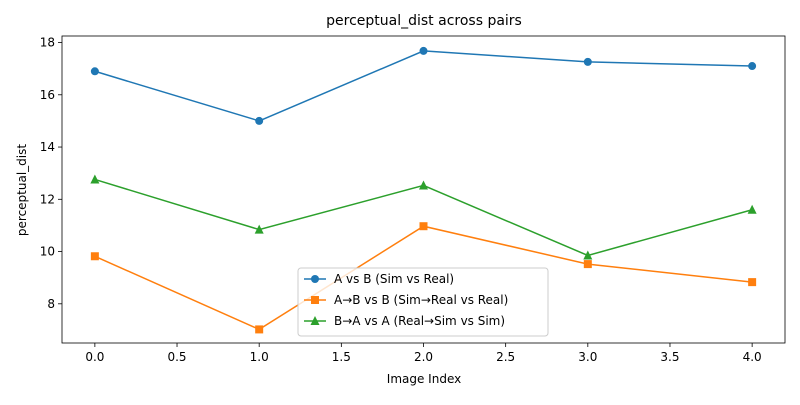 The width and height of the screenshot is (800, 405). Describe the element at coordinates (51, 304) in the screenshot. I see `y-tick-label: 8` at that location.